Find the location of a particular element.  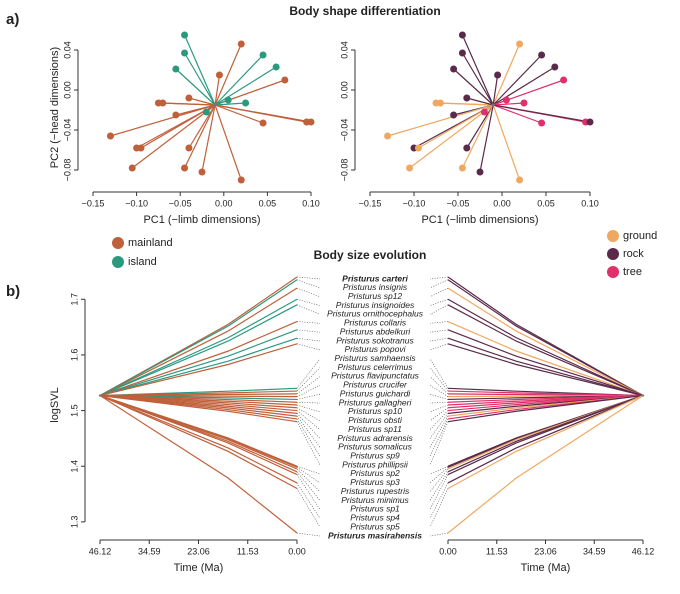

species-label: Pristurus collaris is located at coordinates (375, 323).